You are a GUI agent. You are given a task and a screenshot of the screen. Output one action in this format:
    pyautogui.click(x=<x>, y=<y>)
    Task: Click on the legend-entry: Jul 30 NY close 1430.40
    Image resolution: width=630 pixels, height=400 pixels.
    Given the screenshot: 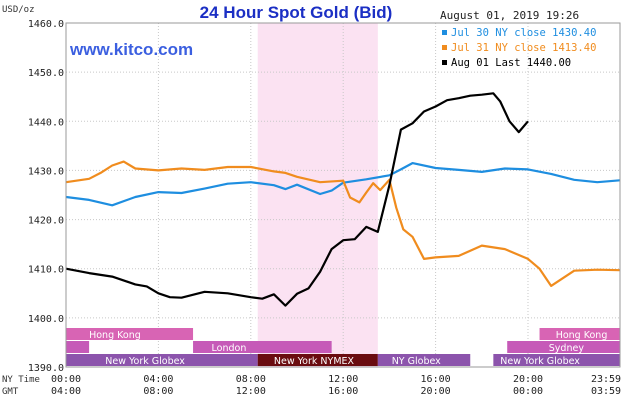 What is the action you would take?
    pyautogui.click(x=523, y=33)
    